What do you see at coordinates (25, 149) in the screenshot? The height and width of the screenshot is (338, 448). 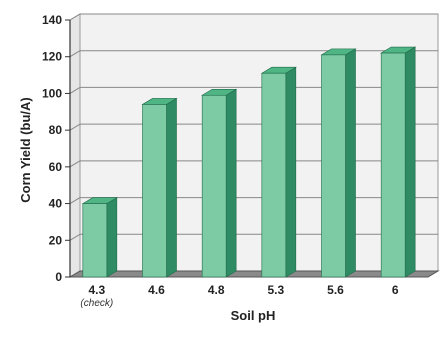 I see `y-axis-label: Corn Yield (bu/A)` at bounding box center [25, 149].